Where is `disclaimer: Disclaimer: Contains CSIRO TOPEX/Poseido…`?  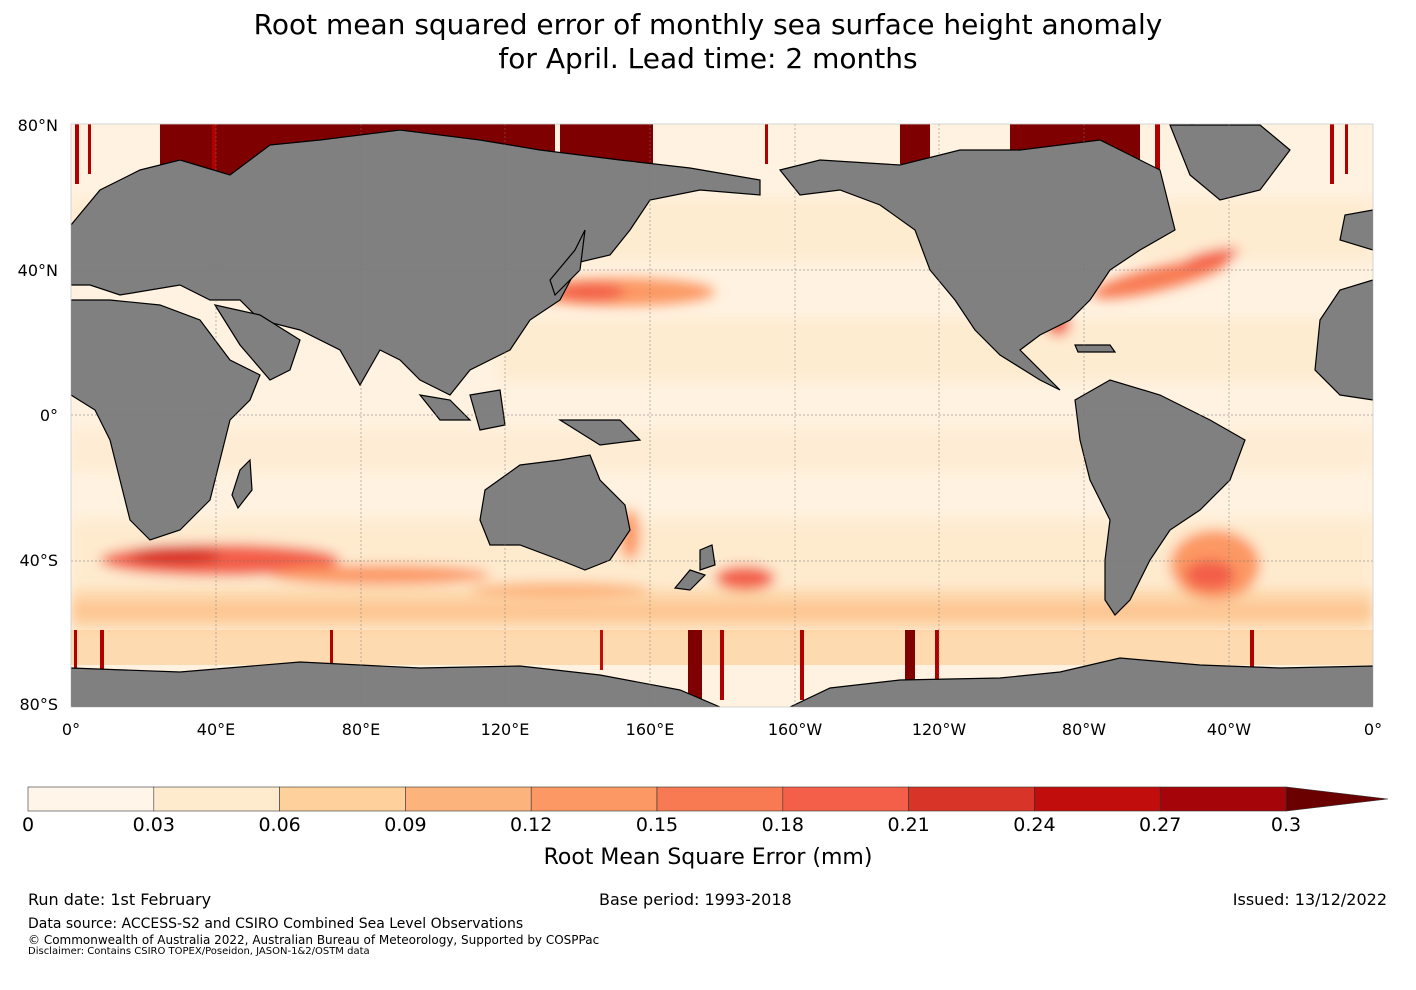 disclaimer: Disclaimer: Contains CSIRO TOPEX/Poseido… is located at coordinates (199, 951).